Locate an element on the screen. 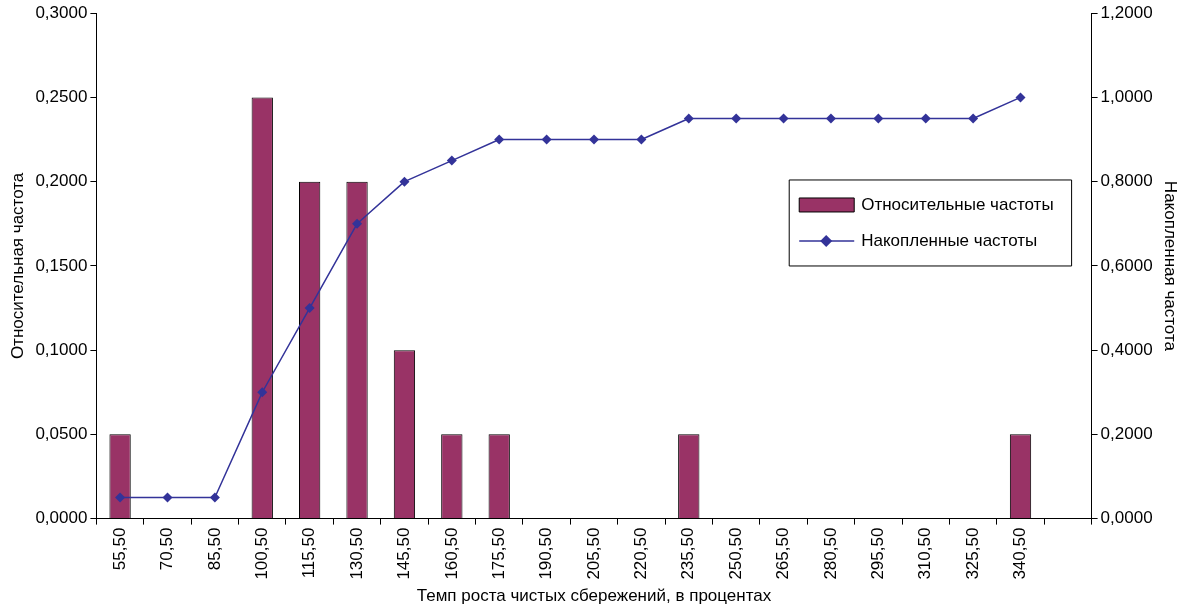 The width and height of the screenshot is (1192, 615). x-tick-label: 280,50 is located at coordinates (830, 553).